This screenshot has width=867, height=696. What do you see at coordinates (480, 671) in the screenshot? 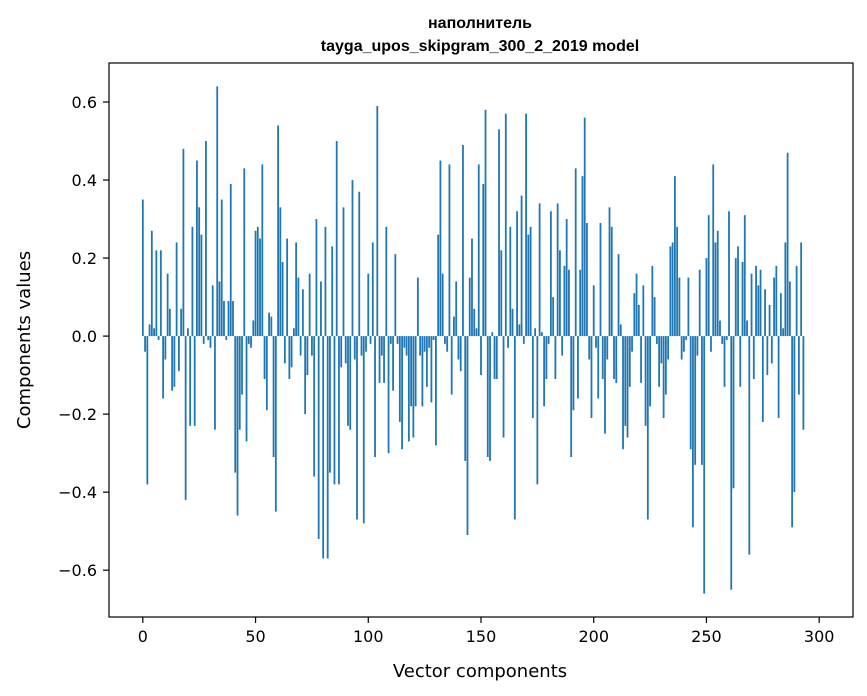
I see `x-axis-label: Vector components` at bounding box center [480, 671].